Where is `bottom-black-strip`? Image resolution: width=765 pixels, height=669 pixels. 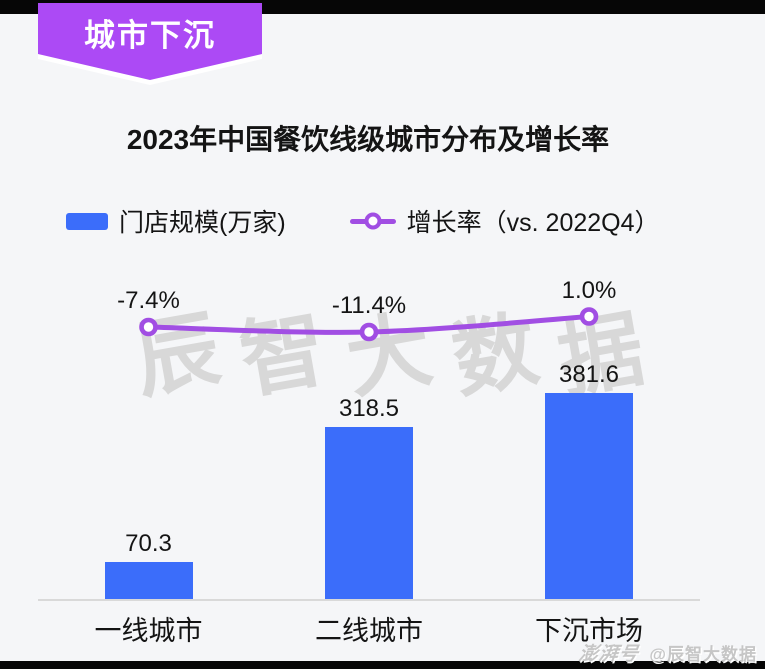
bottom-black-strip is located at coordinates (382, 665).